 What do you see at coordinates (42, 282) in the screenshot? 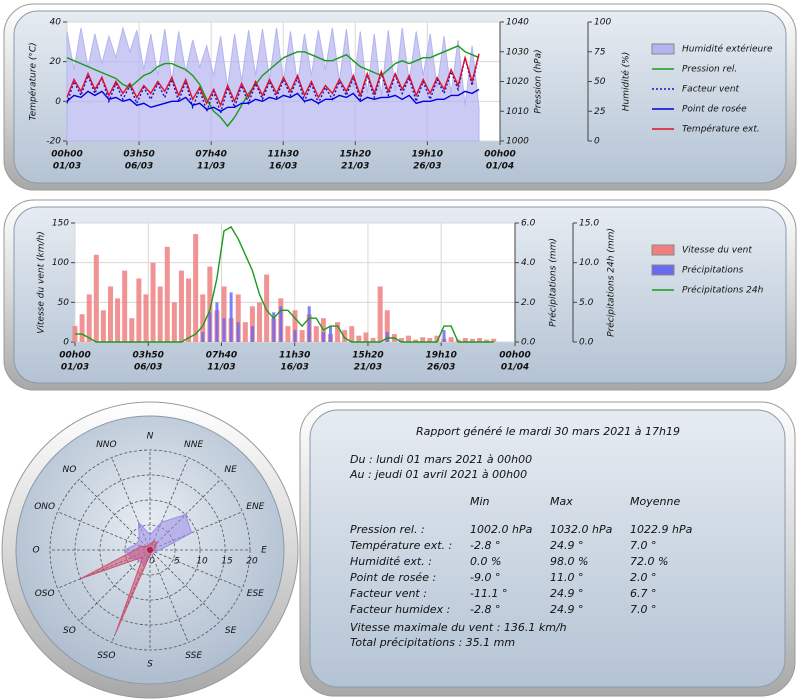
I see `axis-title: Vitesse du vent (km/h)` at bounding box center [42, 282].